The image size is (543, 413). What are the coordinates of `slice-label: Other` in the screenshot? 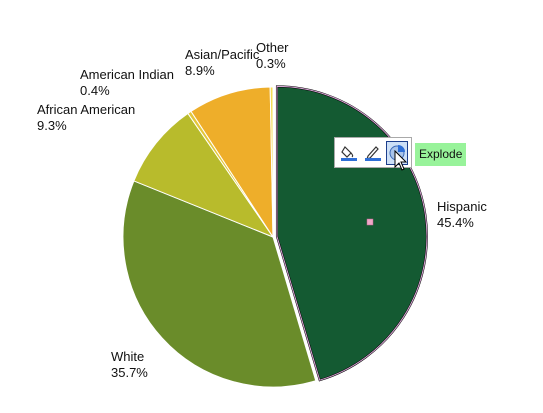 It's located at (272, 47).